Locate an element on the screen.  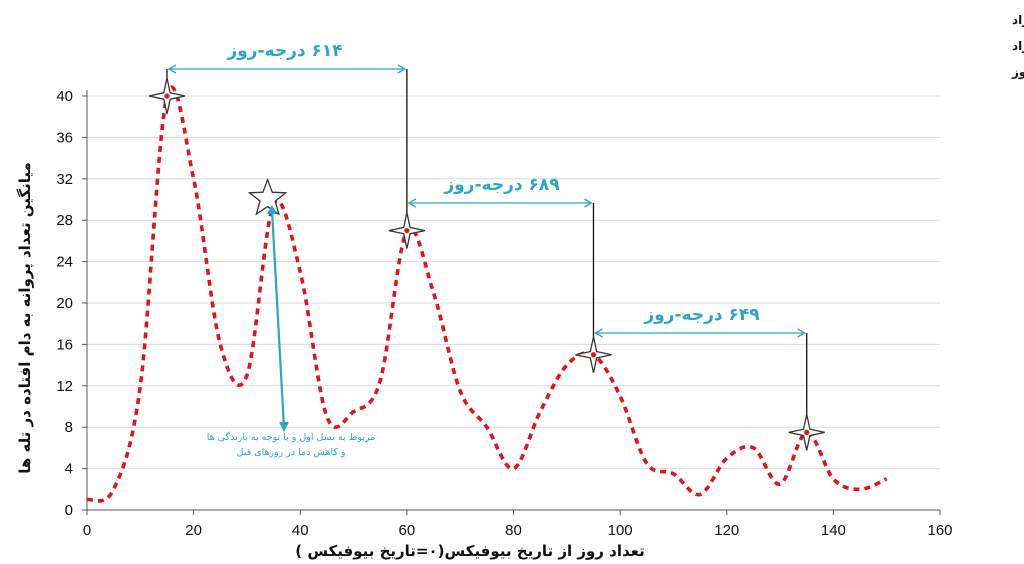
y-tick-label: 16 is located at coordinates (64, 344).